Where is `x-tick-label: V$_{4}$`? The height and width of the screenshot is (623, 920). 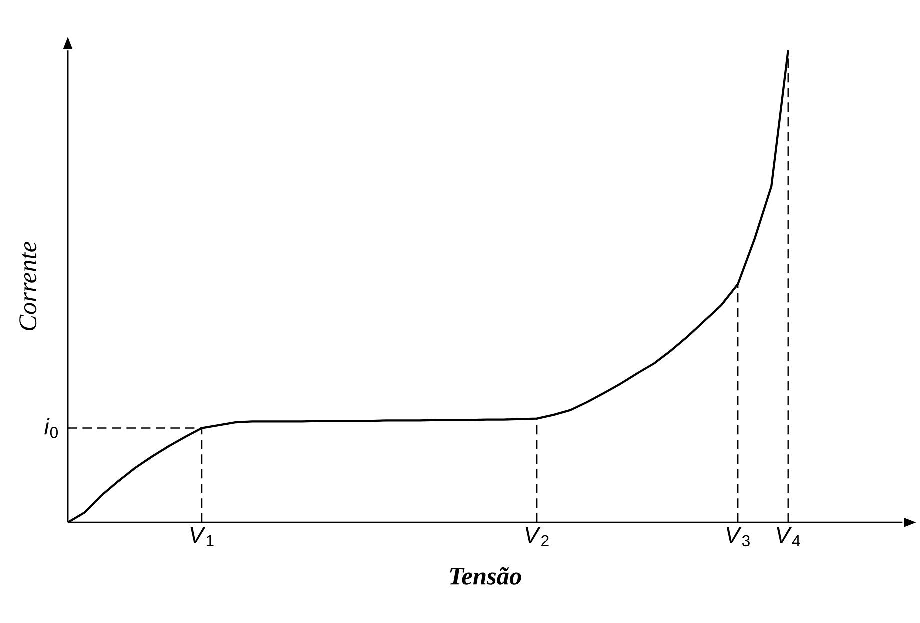 x-tick-label: V$_{4}$ is located at coordinates (788, 537).